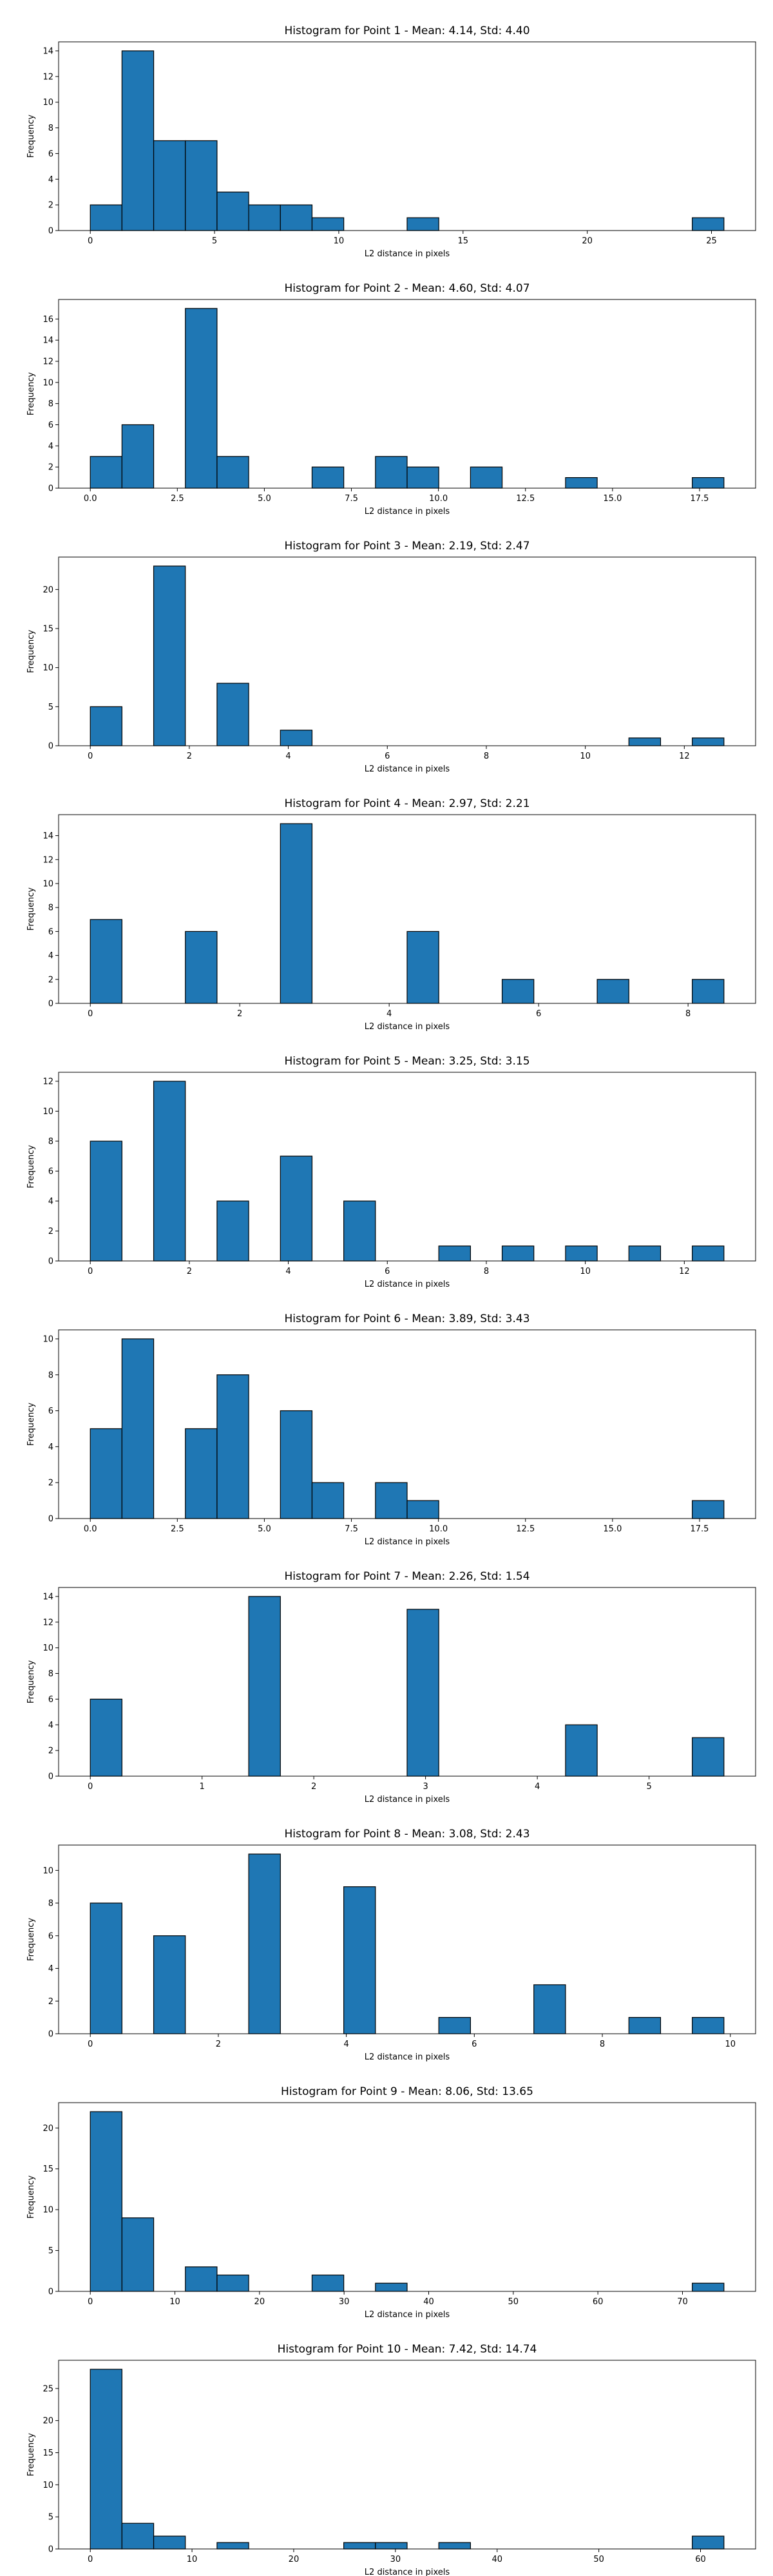 The image size is (773, 2576). What do you see at coordinates (351, 499) in the screenshot?
I see `x-tick-label: 7.5` at bounding box center [351, 499].